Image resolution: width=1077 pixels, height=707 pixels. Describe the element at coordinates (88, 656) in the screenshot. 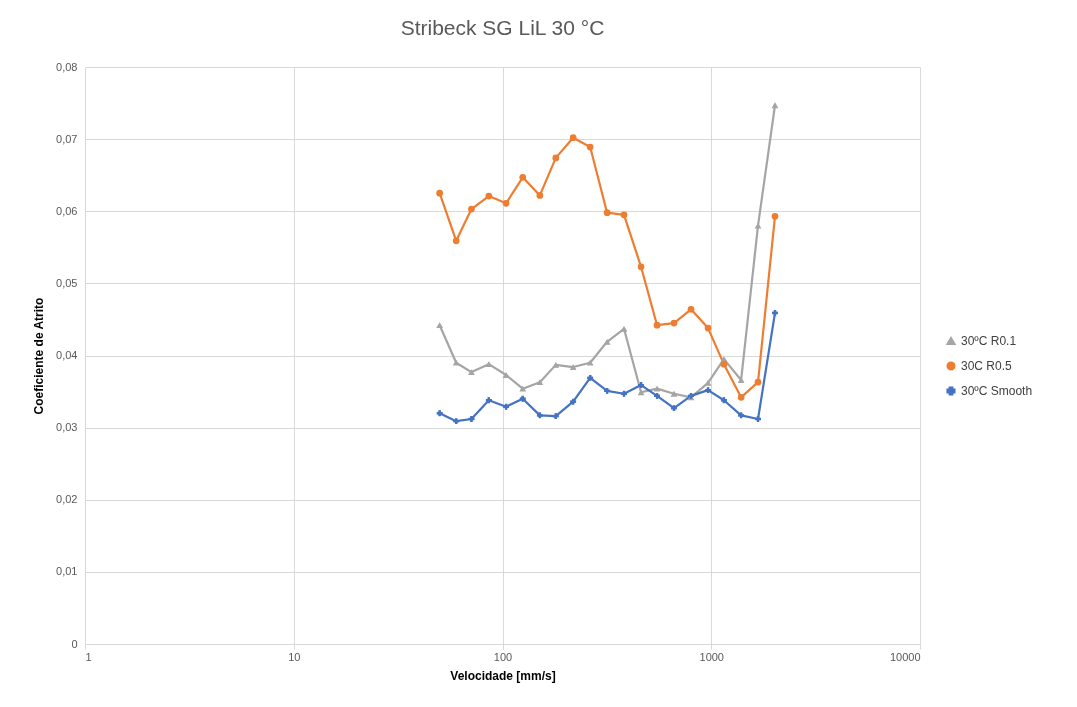

I see `x-tick-label: 1` at that location.